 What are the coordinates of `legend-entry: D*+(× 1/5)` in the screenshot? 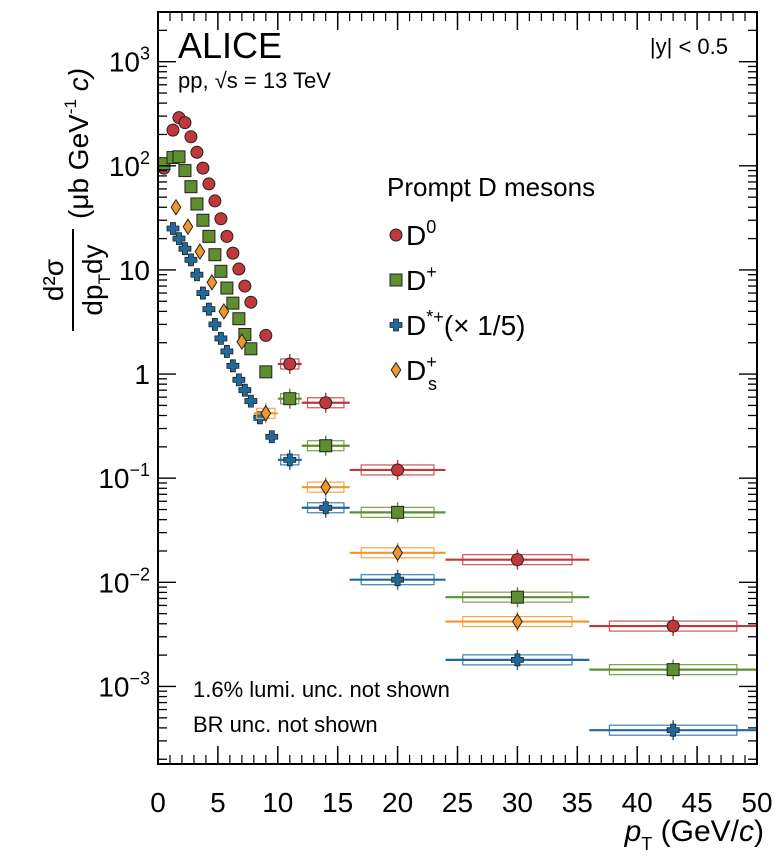 It's located at (457, 324).